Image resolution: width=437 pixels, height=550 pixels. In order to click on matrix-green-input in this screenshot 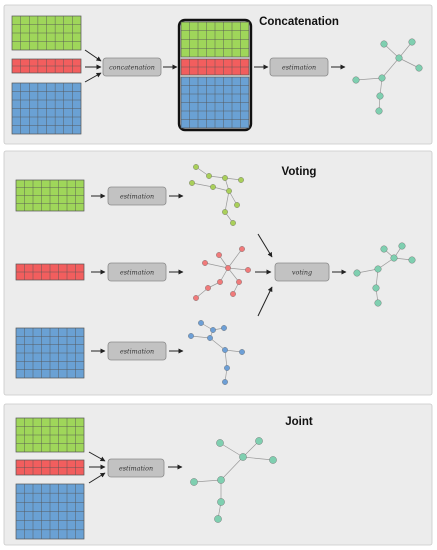, I will do `click(46, 33)`.